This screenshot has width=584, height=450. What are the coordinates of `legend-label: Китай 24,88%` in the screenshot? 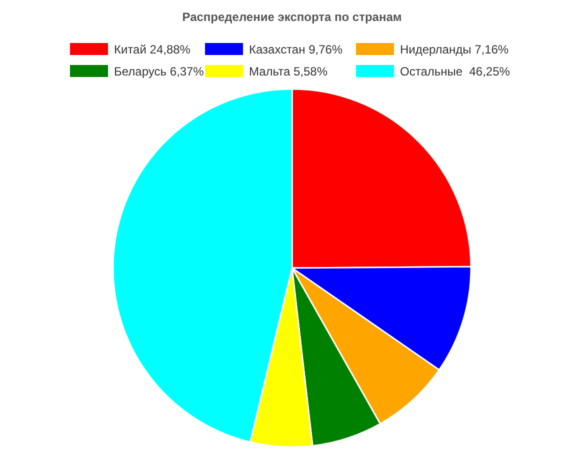 It's located at (152, 49).